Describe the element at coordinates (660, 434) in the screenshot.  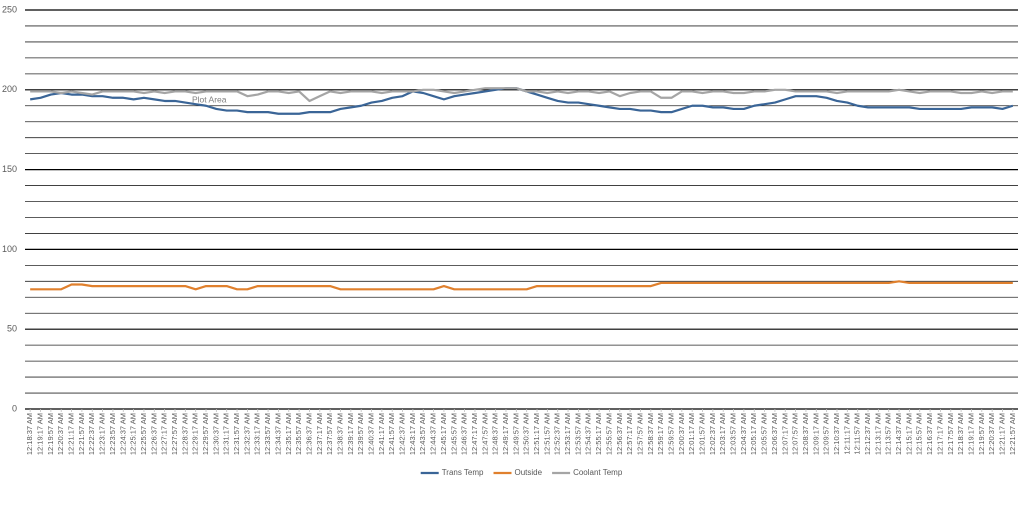
I see `x-tick-label: 12:59:17 AM` at that location.